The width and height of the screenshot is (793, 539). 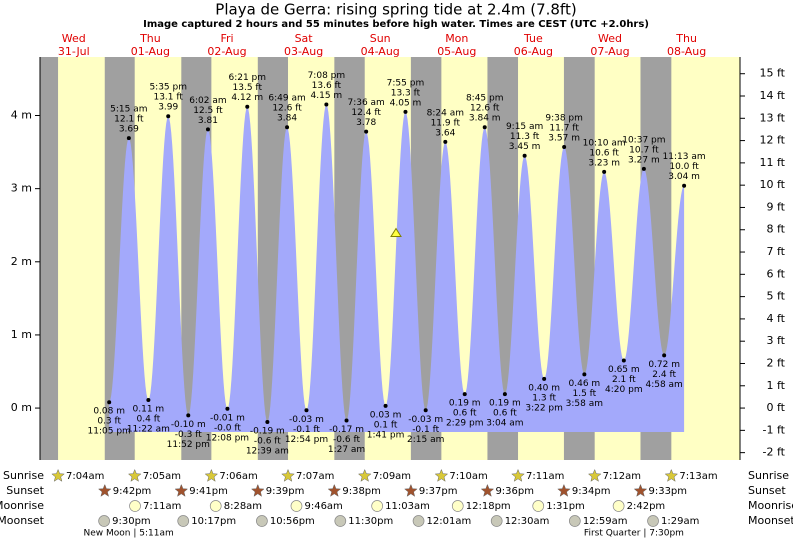 What do you see at coordinates (129, 120) in the screenshot?
I see `tide-label: 12.1 ft` at bounding box center [129, 120].